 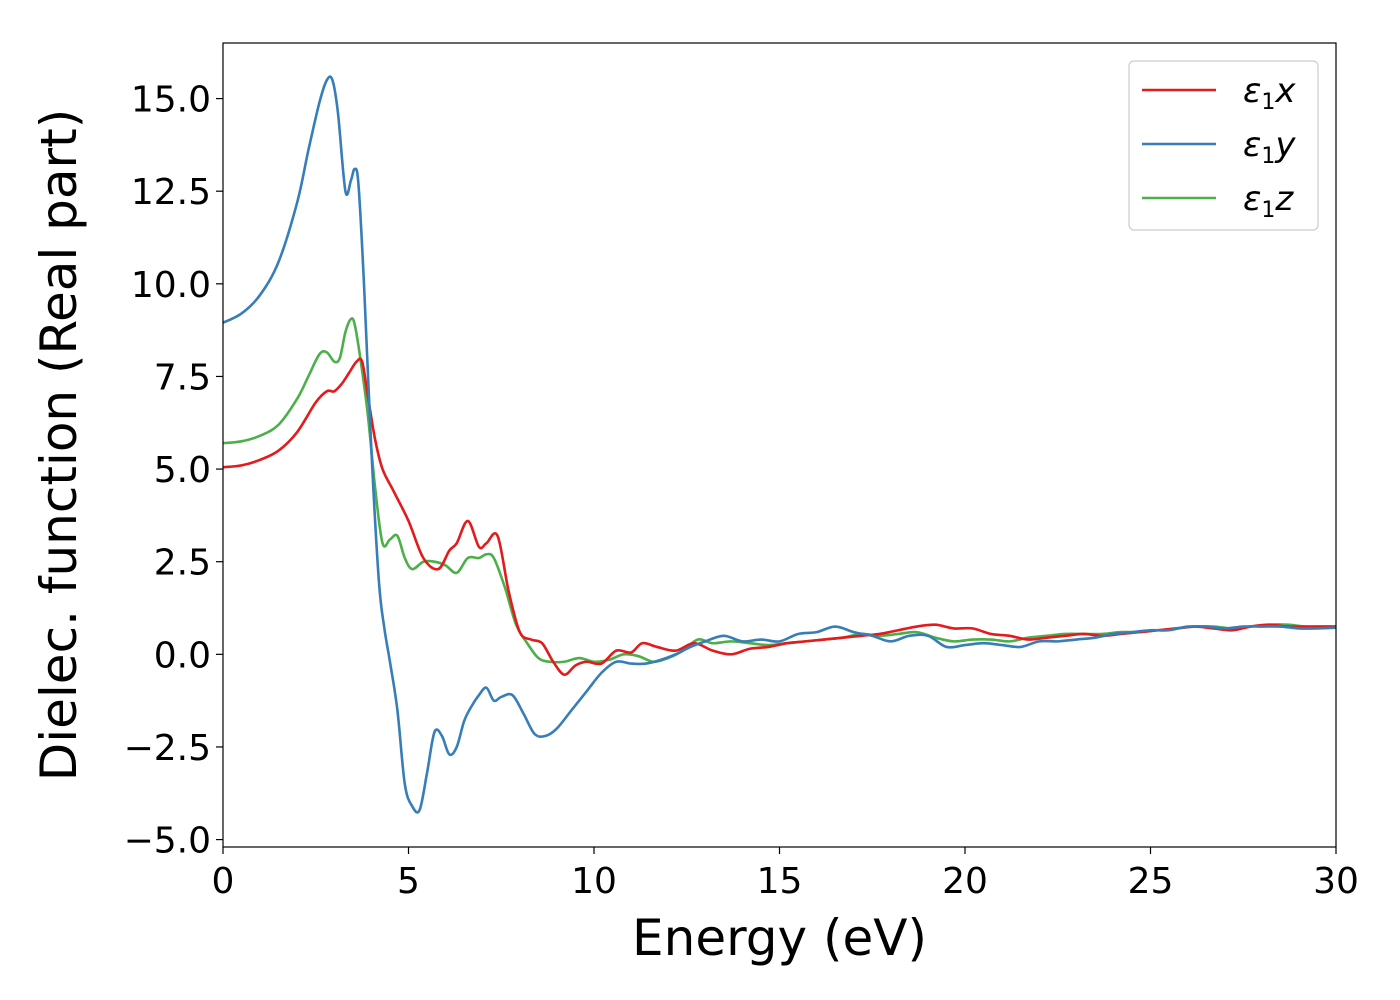 I want to click on y-tick-label: −2.5, so click(x=167, y=748).